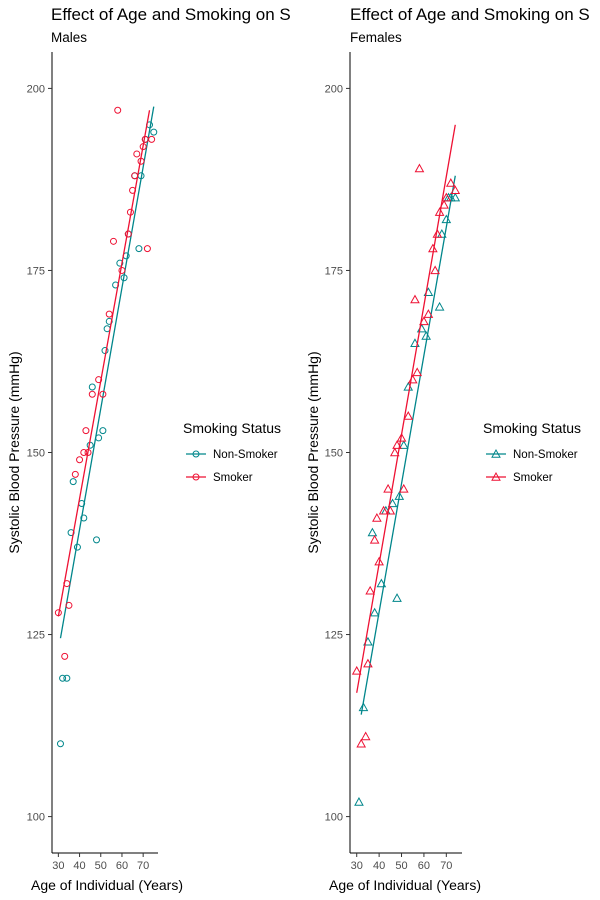  I want to click on series-non-smoker, so click(107, 427).